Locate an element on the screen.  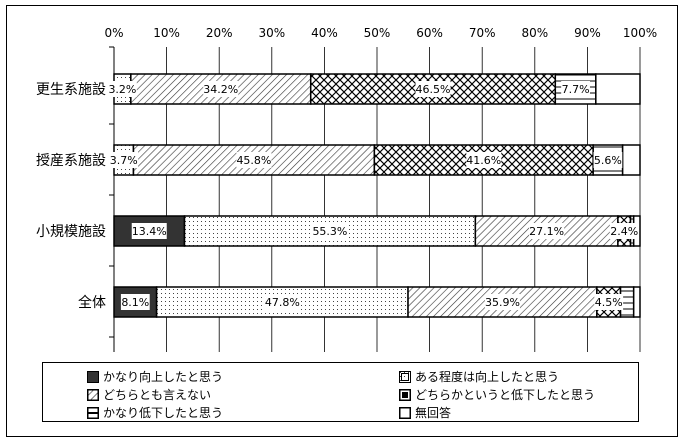
legend-swatch-blank is located at coordinates (405, 412).